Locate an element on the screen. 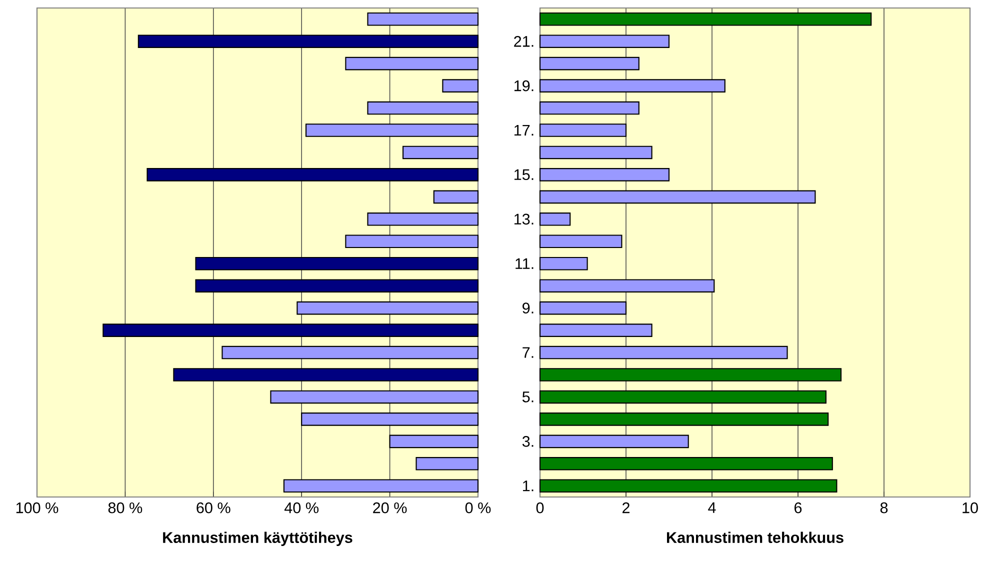  x-tick-label: 40 % is located at coordinates (301, 508).